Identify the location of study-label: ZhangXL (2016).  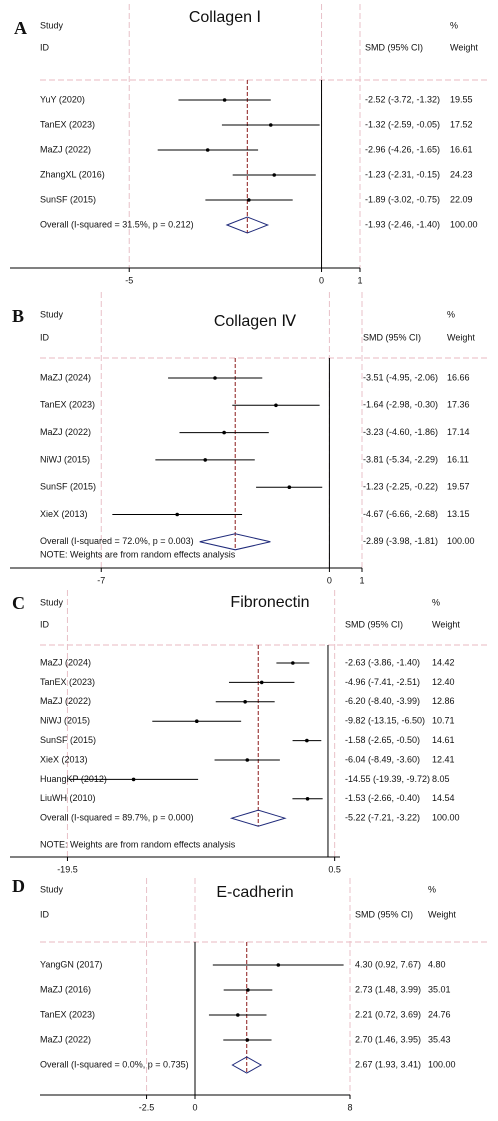
(72, 174).